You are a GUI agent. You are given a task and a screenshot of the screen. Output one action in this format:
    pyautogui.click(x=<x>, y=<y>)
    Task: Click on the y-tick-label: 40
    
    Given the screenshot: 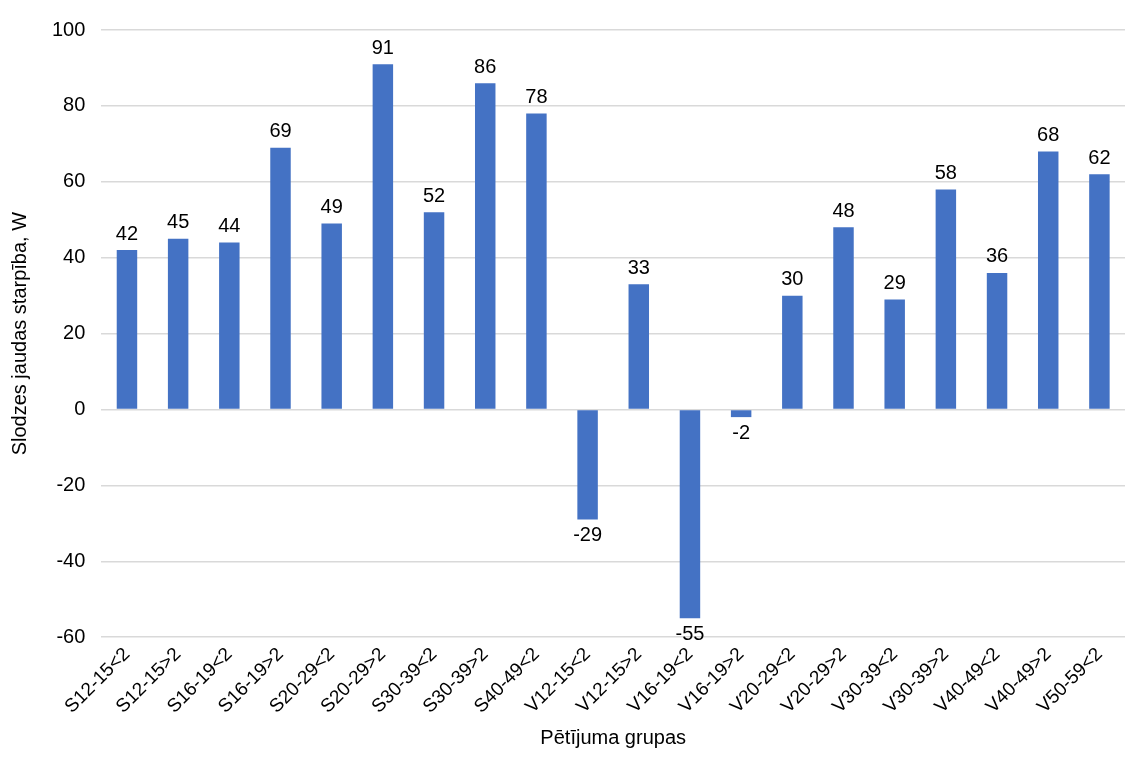 What is the action you would take?
    pyautogui.click(x=74, y=256)
    